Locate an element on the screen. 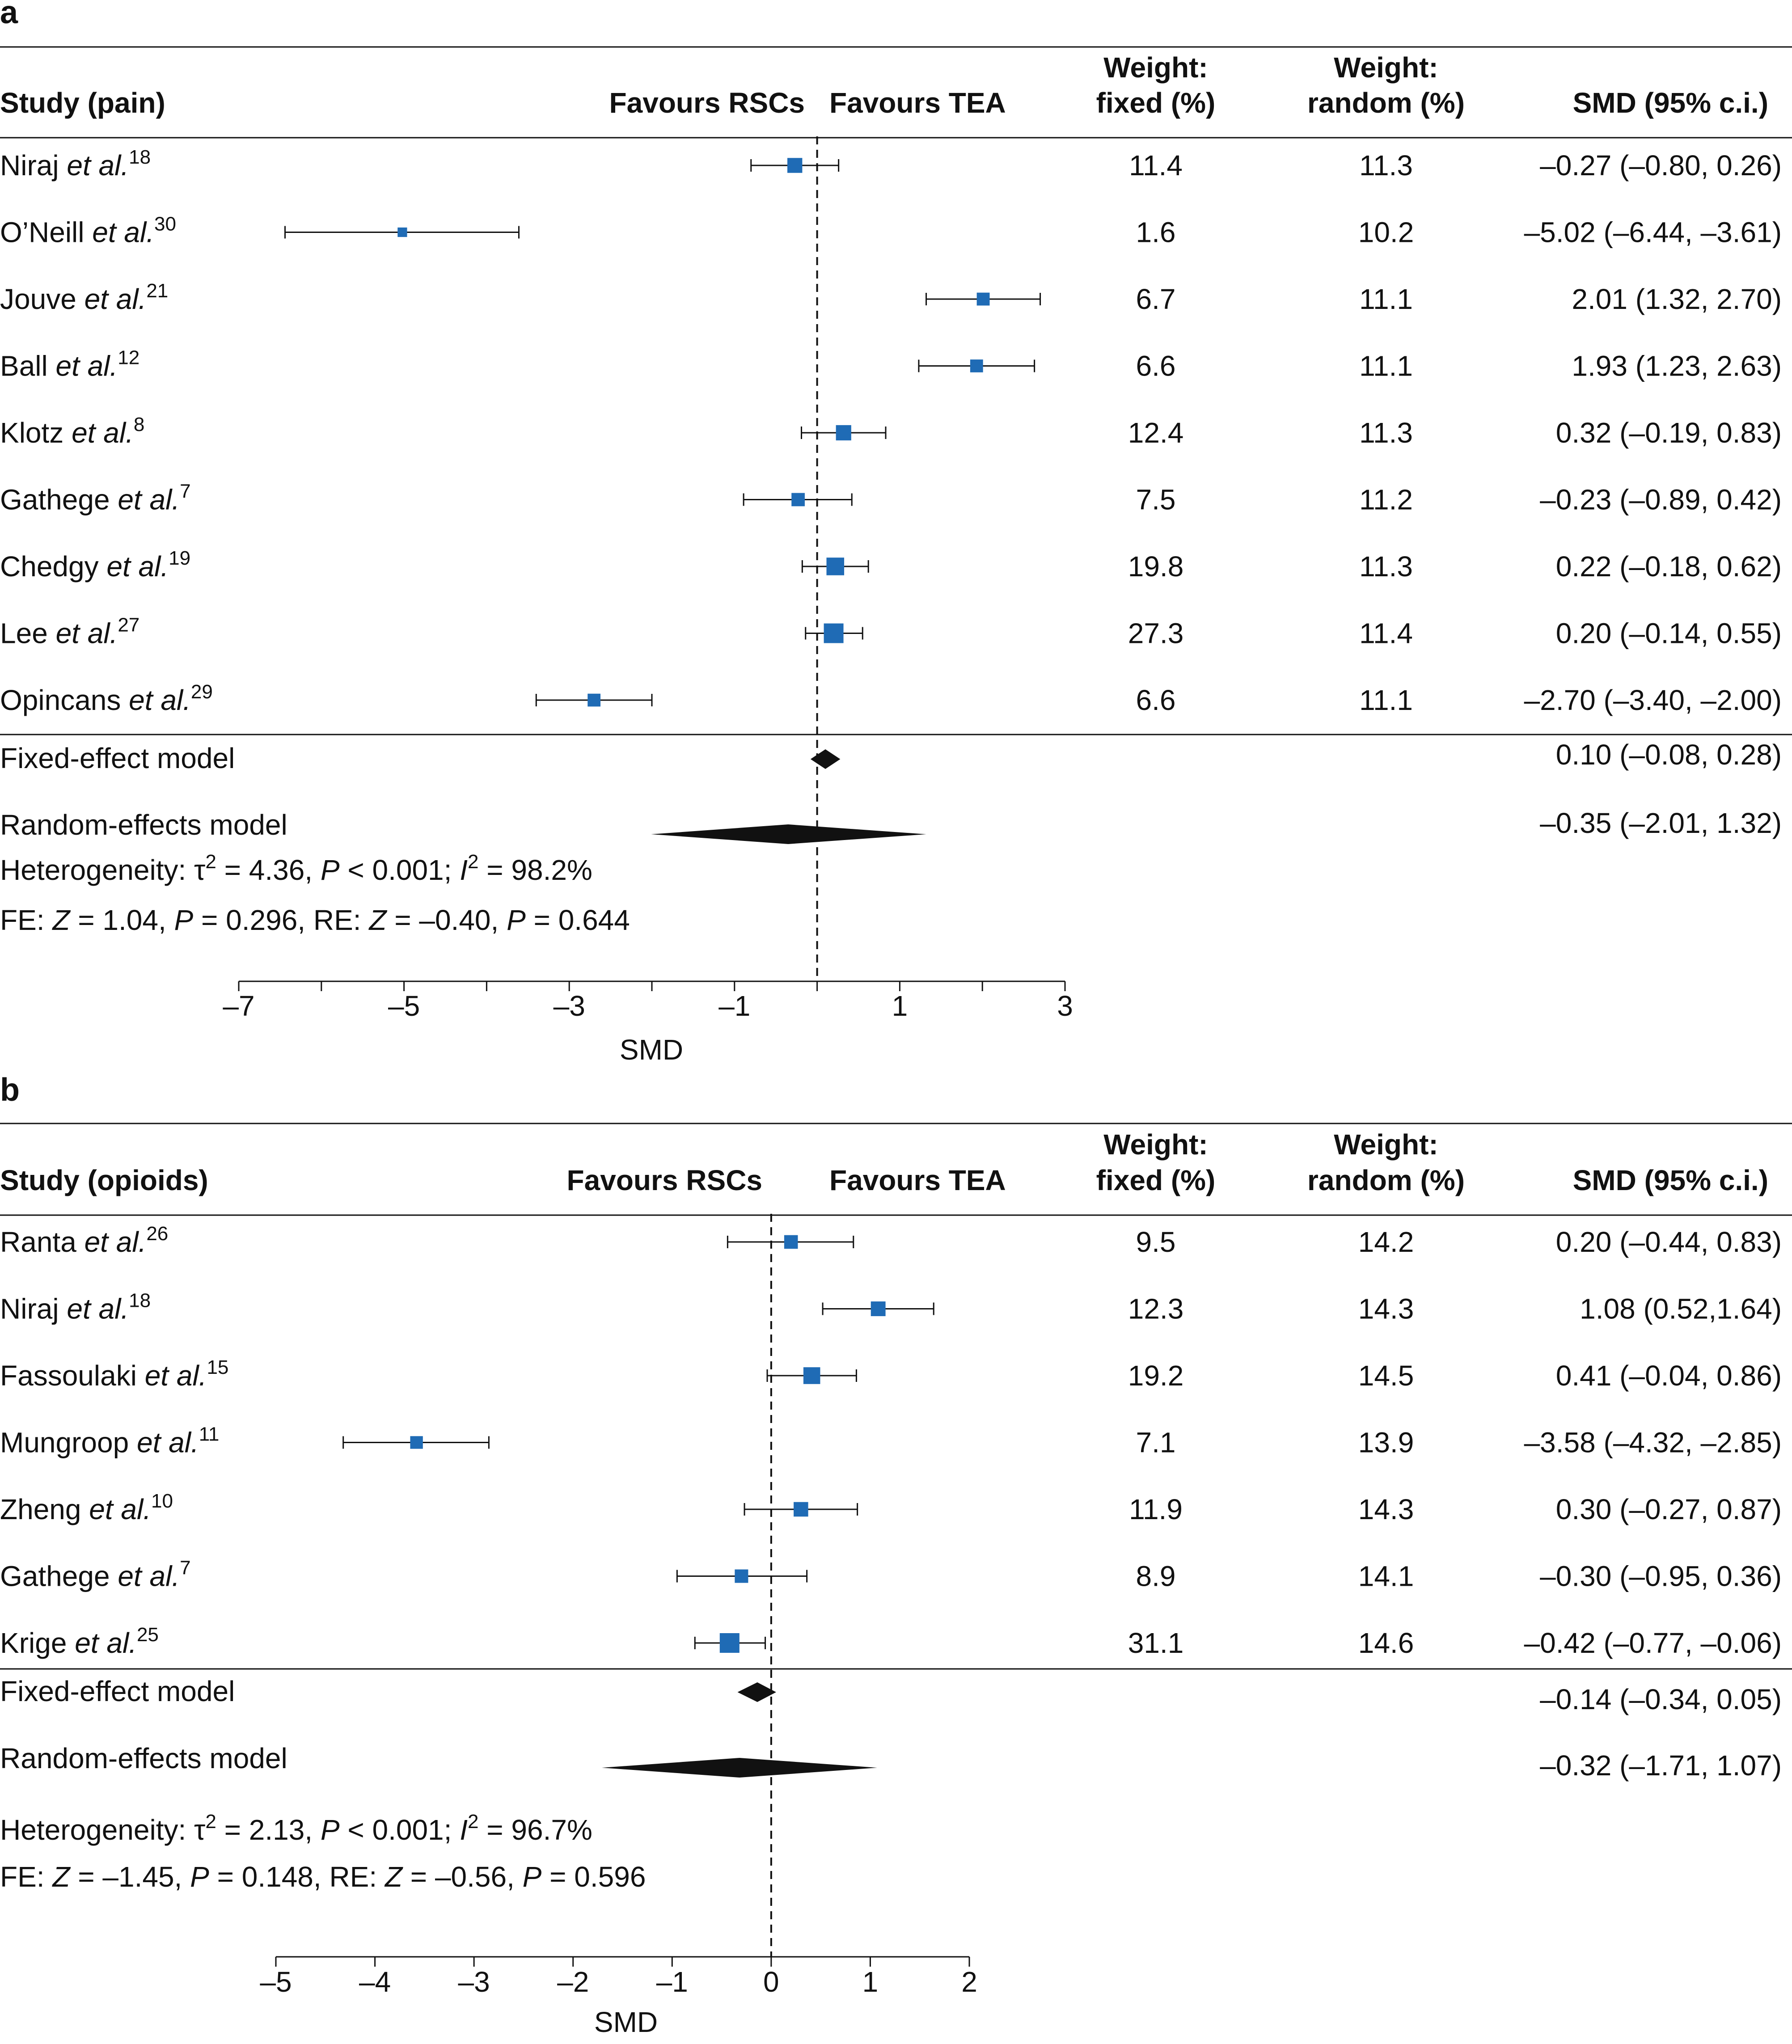  heterogeneity-tau-exponent: 2 is located at coordinates (210, 862).